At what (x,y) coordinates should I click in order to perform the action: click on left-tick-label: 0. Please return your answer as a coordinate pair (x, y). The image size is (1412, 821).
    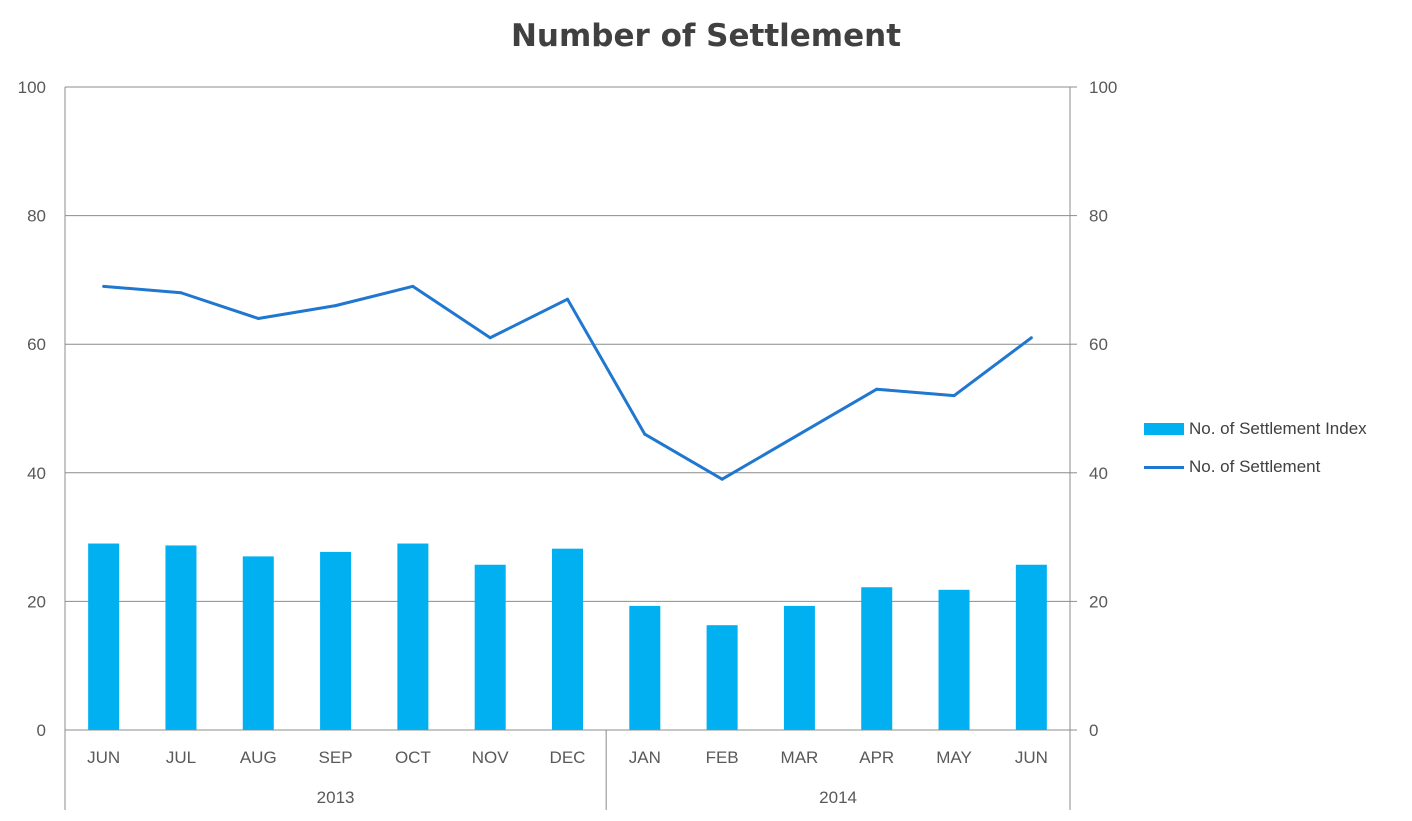
    Looking at the image, I should click on (41, 730).